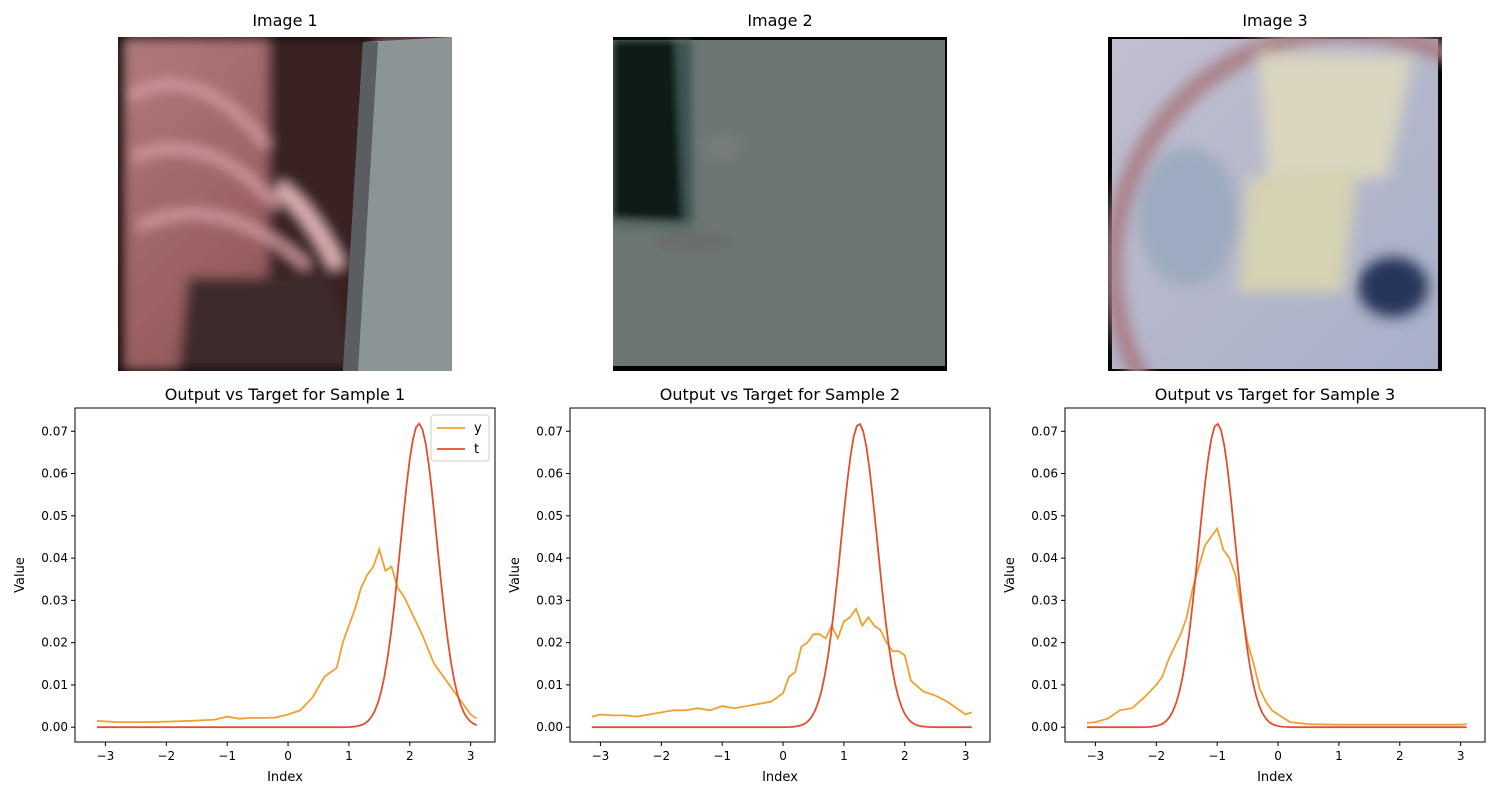 This screenshot has height=800, width=1500. What do you see at coordinates (780, 394) in the screenshot?
I see `chart-title: Output vs Target for Sample 2` at bounding box center [780, 394].